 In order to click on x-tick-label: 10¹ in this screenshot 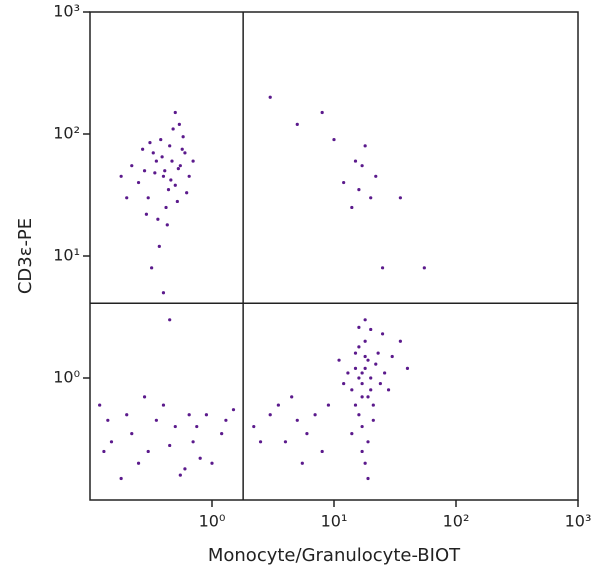, I will do `click(334, 521)`.